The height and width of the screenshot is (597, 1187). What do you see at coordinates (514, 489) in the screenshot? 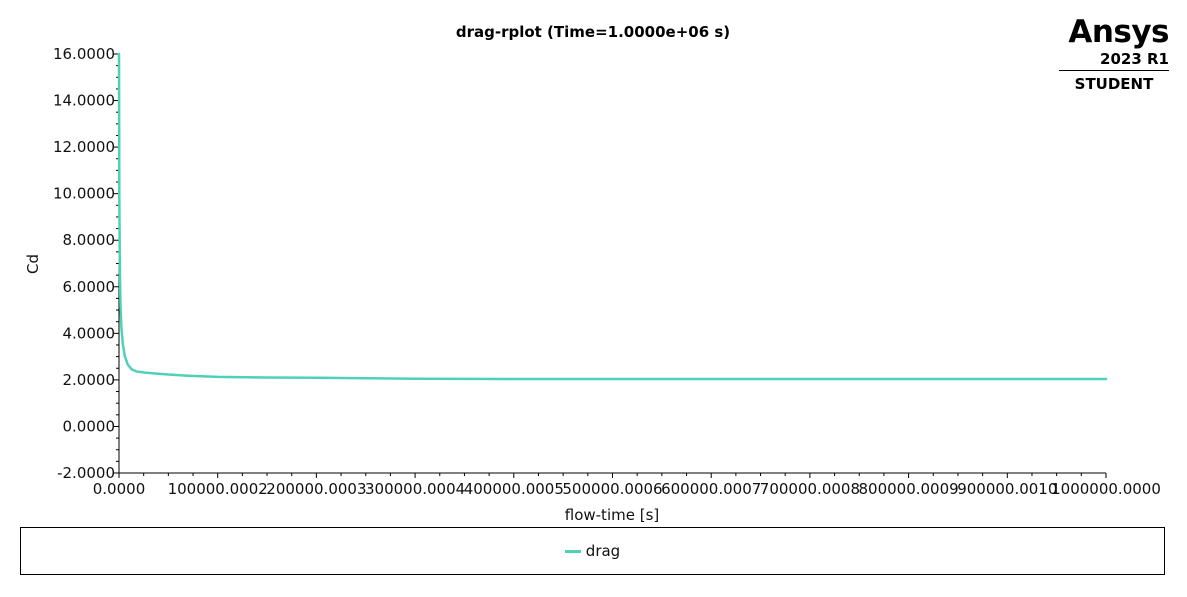
I see `x-tick-label: 400000.0005` at bounding box center [514, 489].